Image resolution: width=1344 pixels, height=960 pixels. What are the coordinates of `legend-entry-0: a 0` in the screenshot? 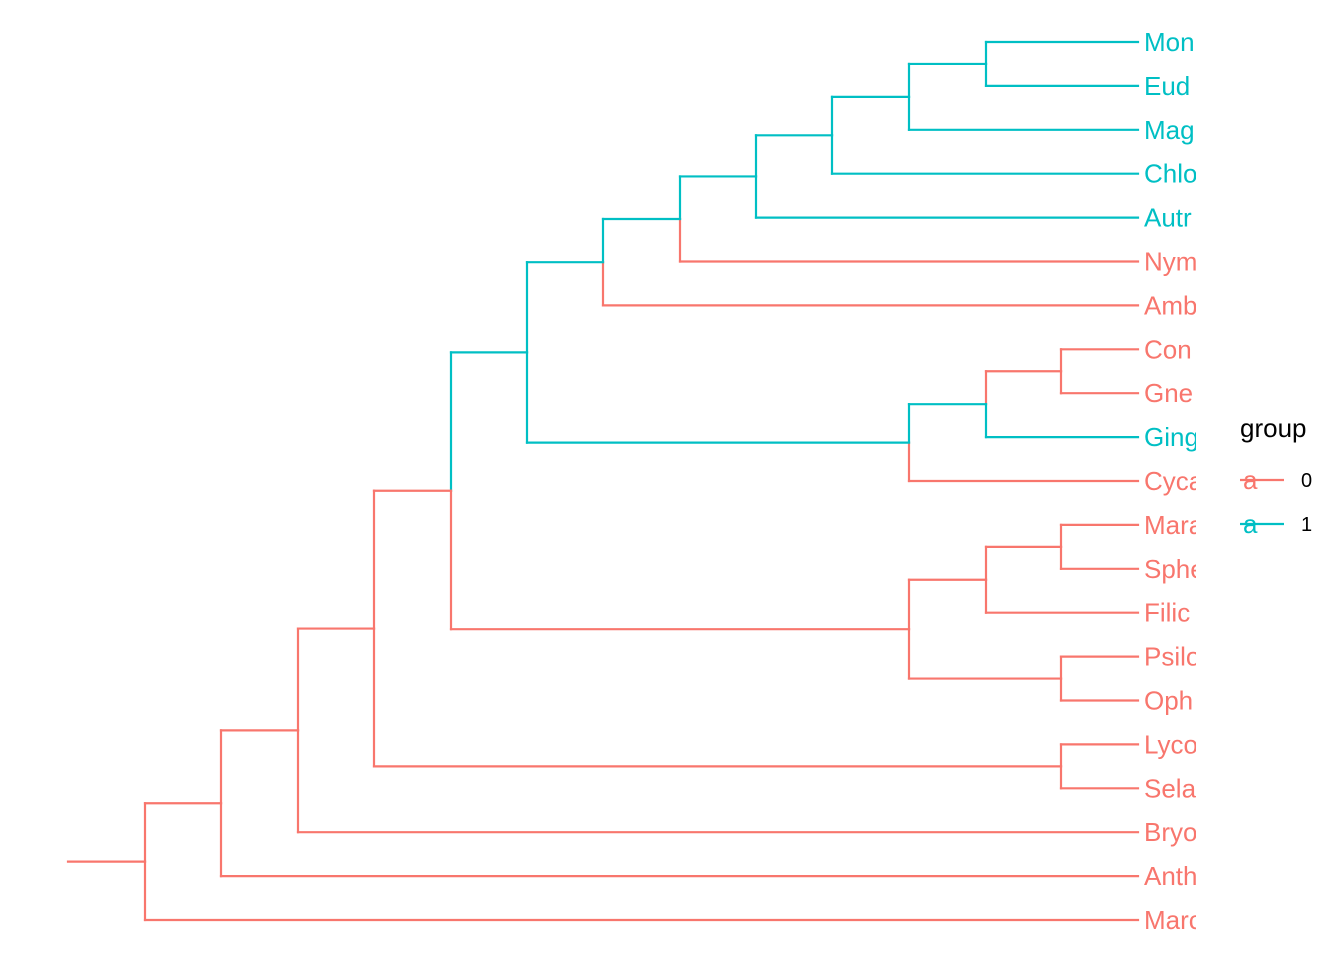 It's located at (1276, 480).